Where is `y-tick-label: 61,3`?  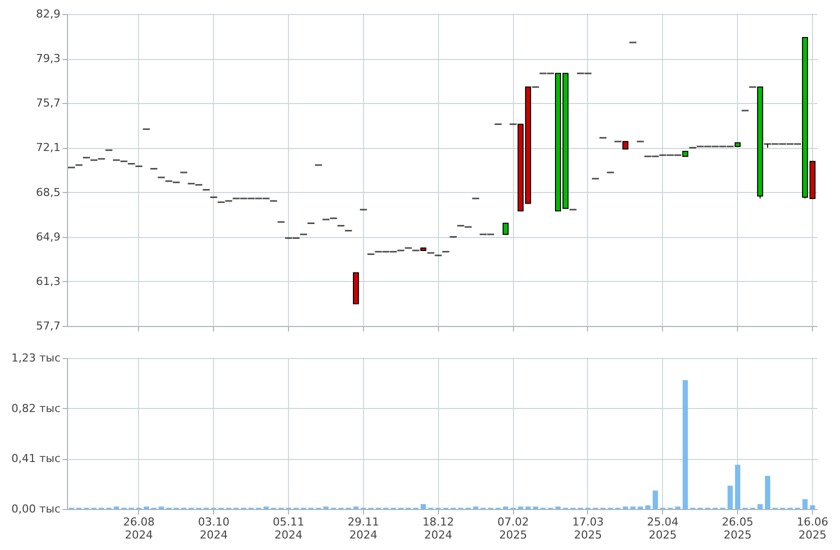 y-tick-label: 61,3 is located at coordinates (48, 281).